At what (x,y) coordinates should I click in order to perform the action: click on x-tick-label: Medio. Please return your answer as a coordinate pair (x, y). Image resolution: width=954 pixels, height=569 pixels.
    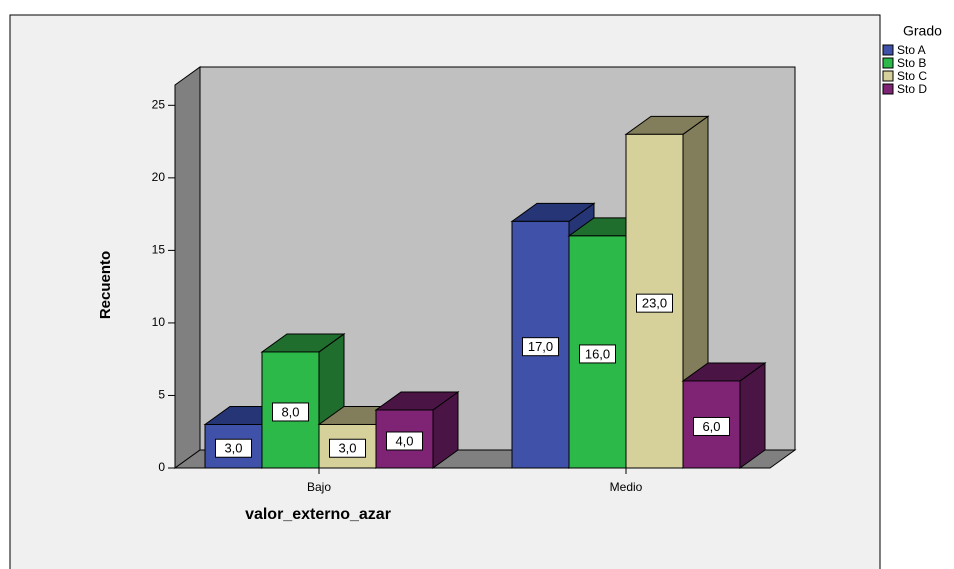
    Looking at the image, I should click on (626, 487).